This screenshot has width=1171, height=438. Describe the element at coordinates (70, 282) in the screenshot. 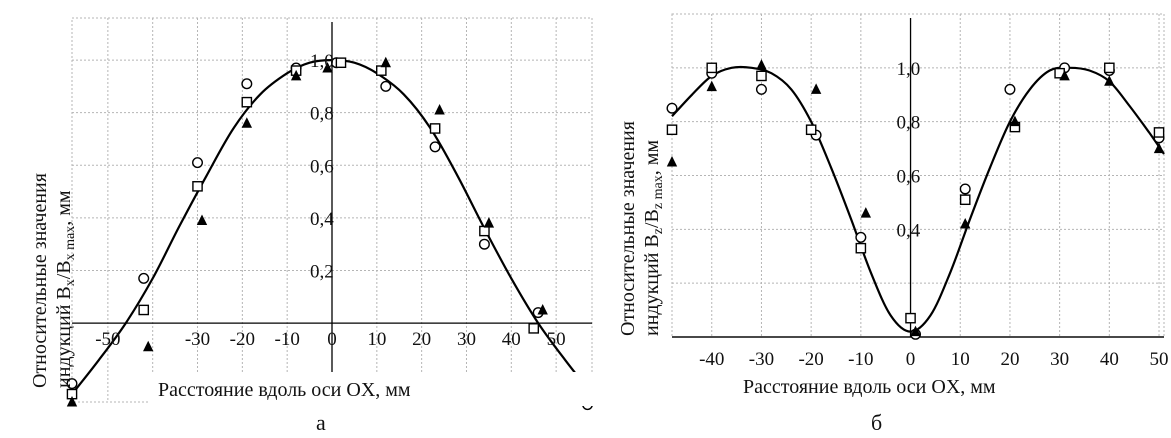

I see `y-axis-label-sub1: x` at that location.